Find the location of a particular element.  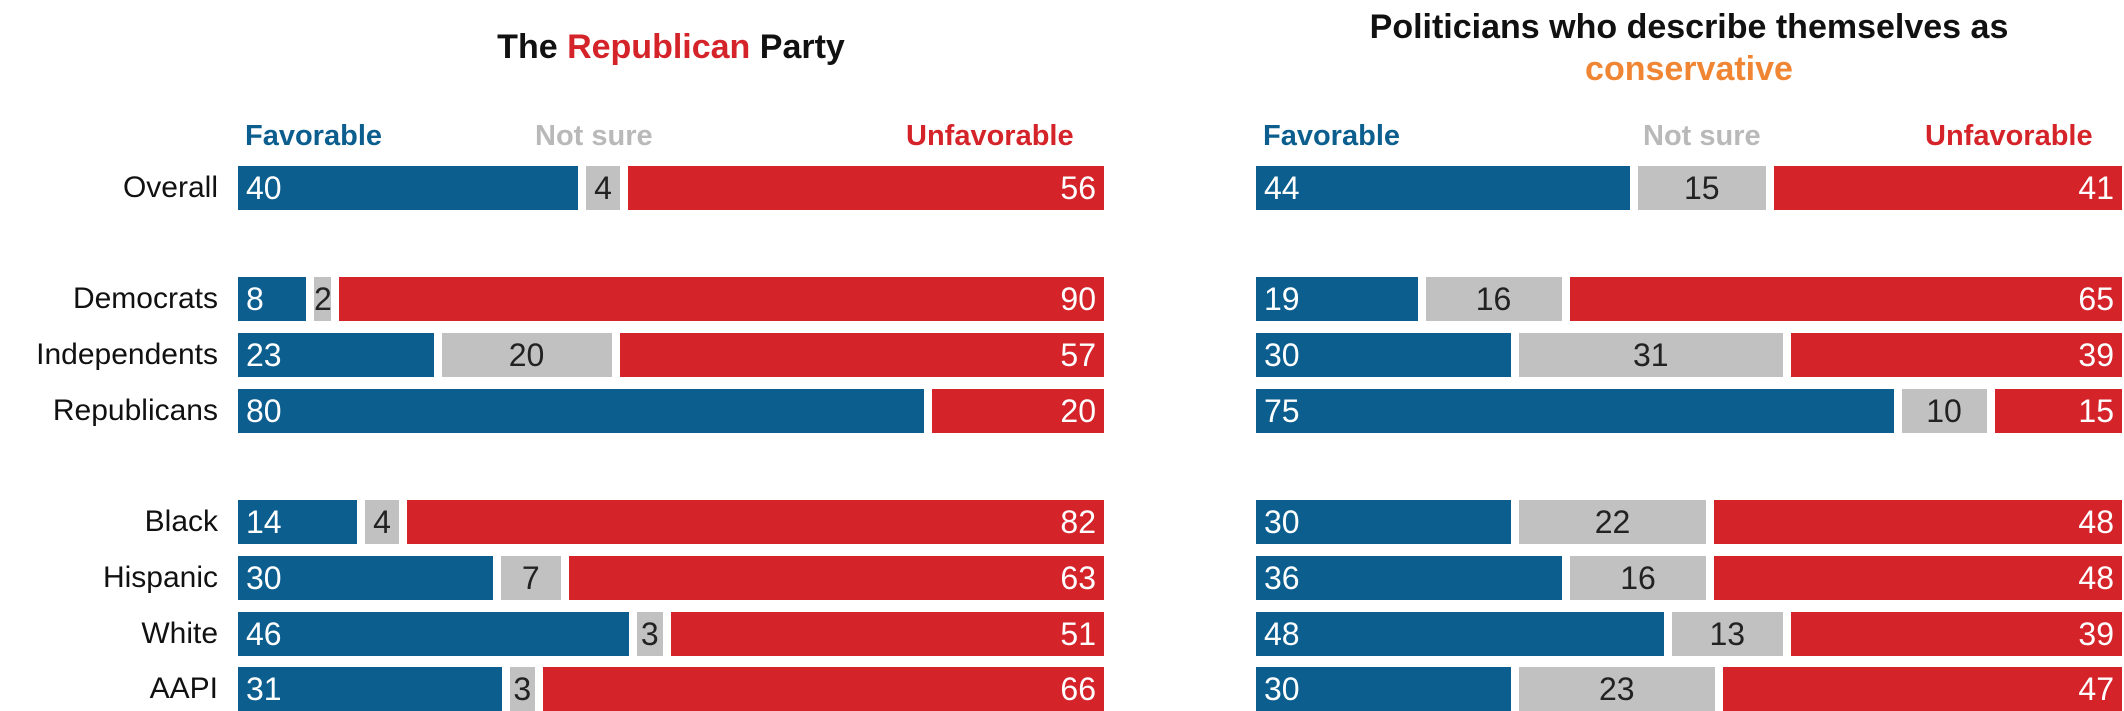

right-value-white-not-sure: 13 is located at coordinates (1727, 634).